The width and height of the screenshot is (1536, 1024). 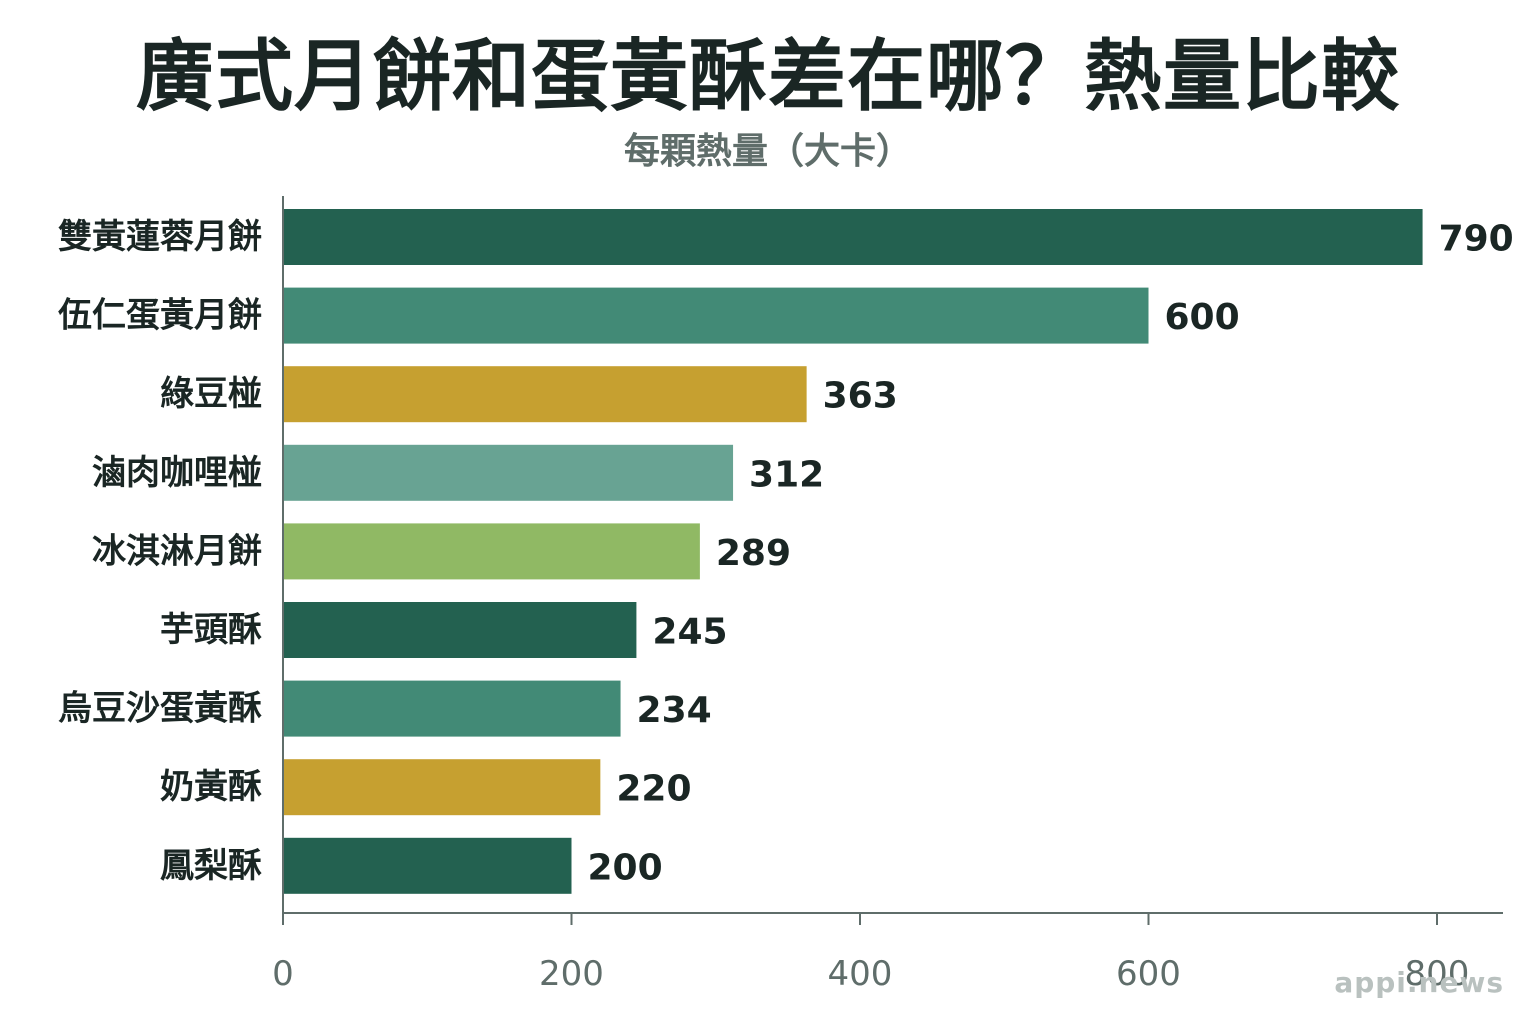 I want to click on value-label-4: 289, so click(x=753, y=553).